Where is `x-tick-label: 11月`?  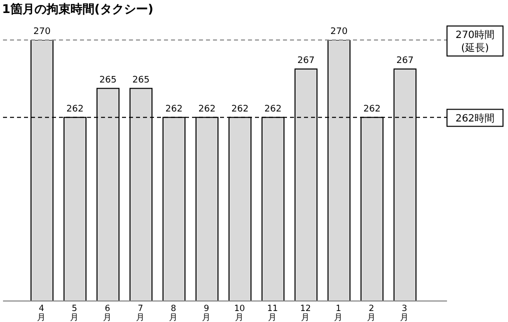
x-tick-label: 11月 is located at coordinates (272, 313).